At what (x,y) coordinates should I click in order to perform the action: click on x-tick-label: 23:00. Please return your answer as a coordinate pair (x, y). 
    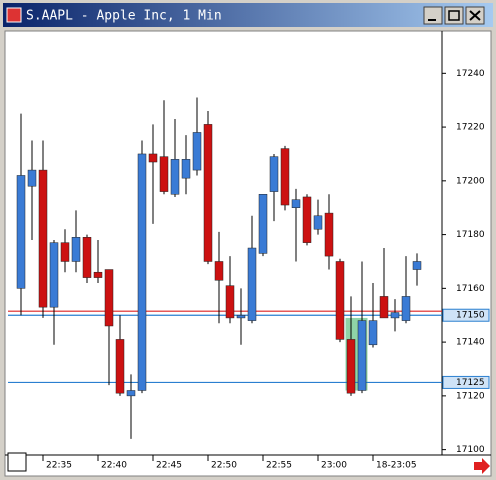
    Looking at the image, I should click on (334, 466).